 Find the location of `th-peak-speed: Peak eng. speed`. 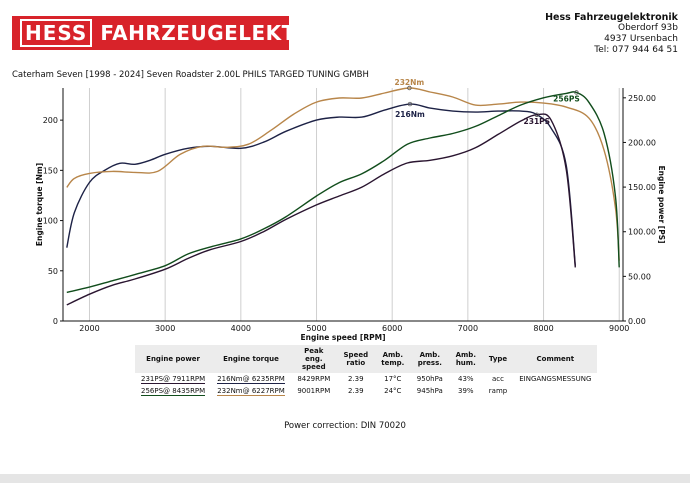

th-peak-speed: Peak eng. speed is located at coordinates (313, 359).